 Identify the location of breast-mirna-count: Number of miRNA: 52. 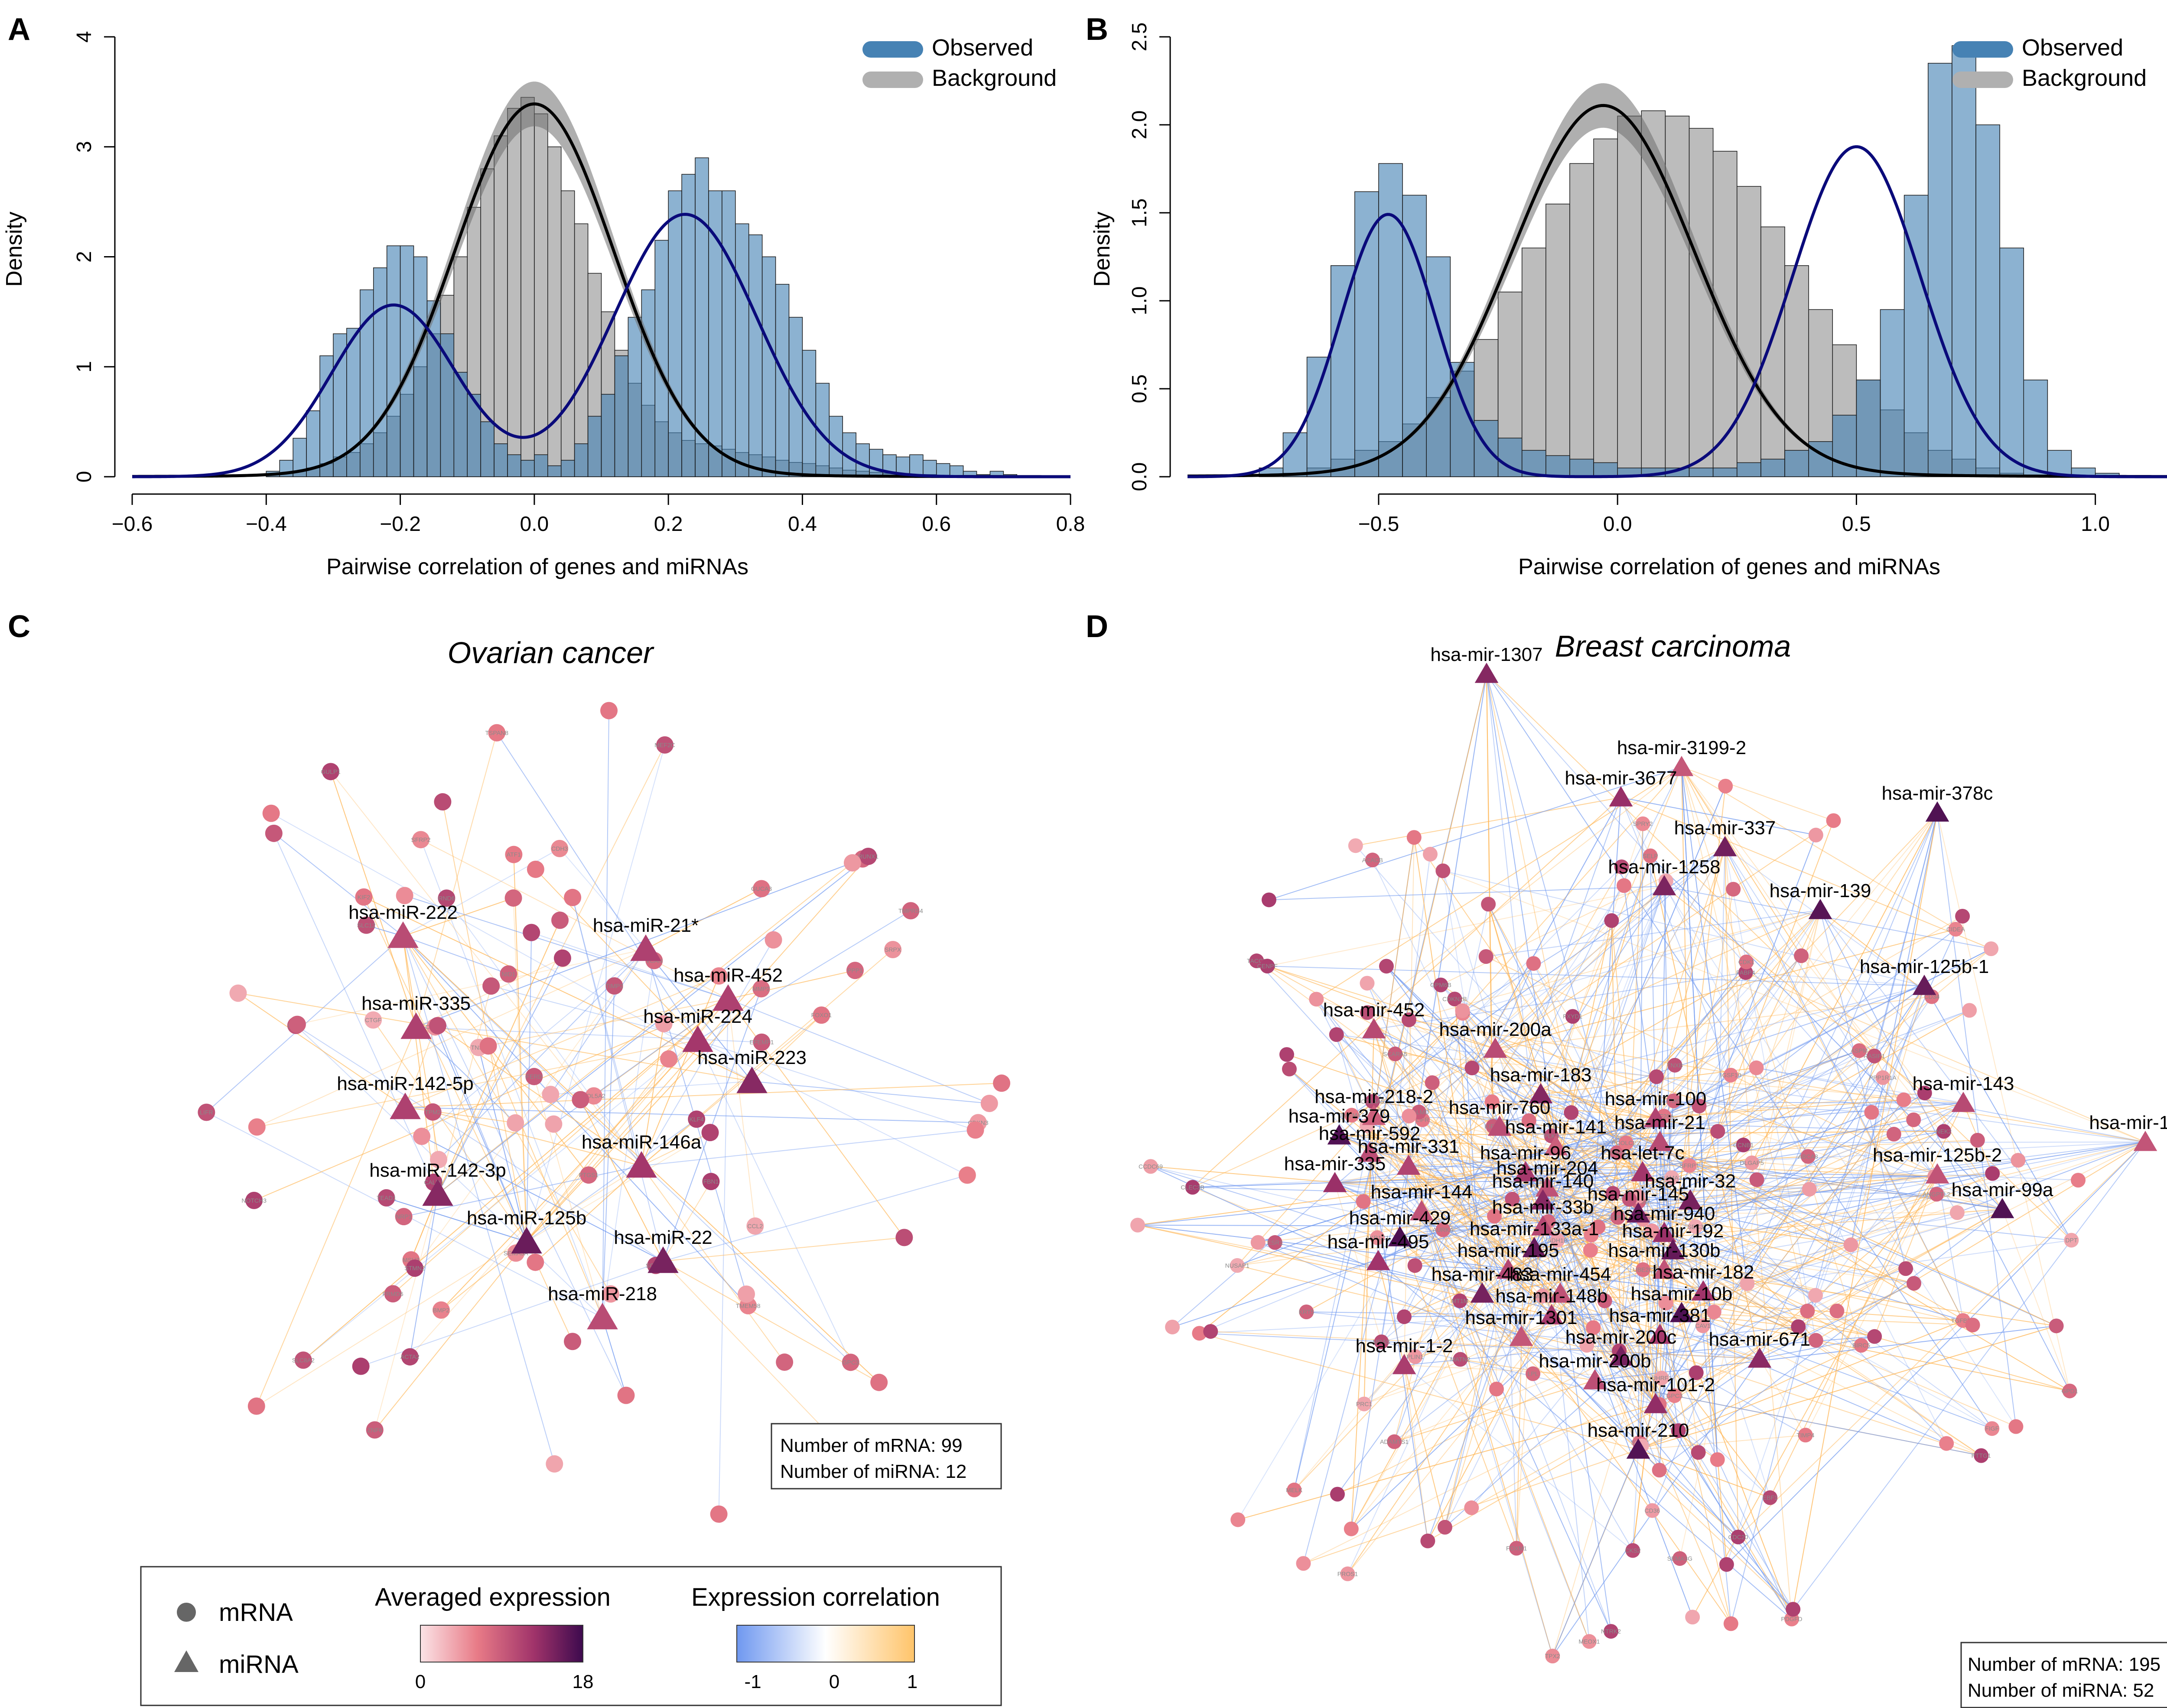
(2061, 1691).